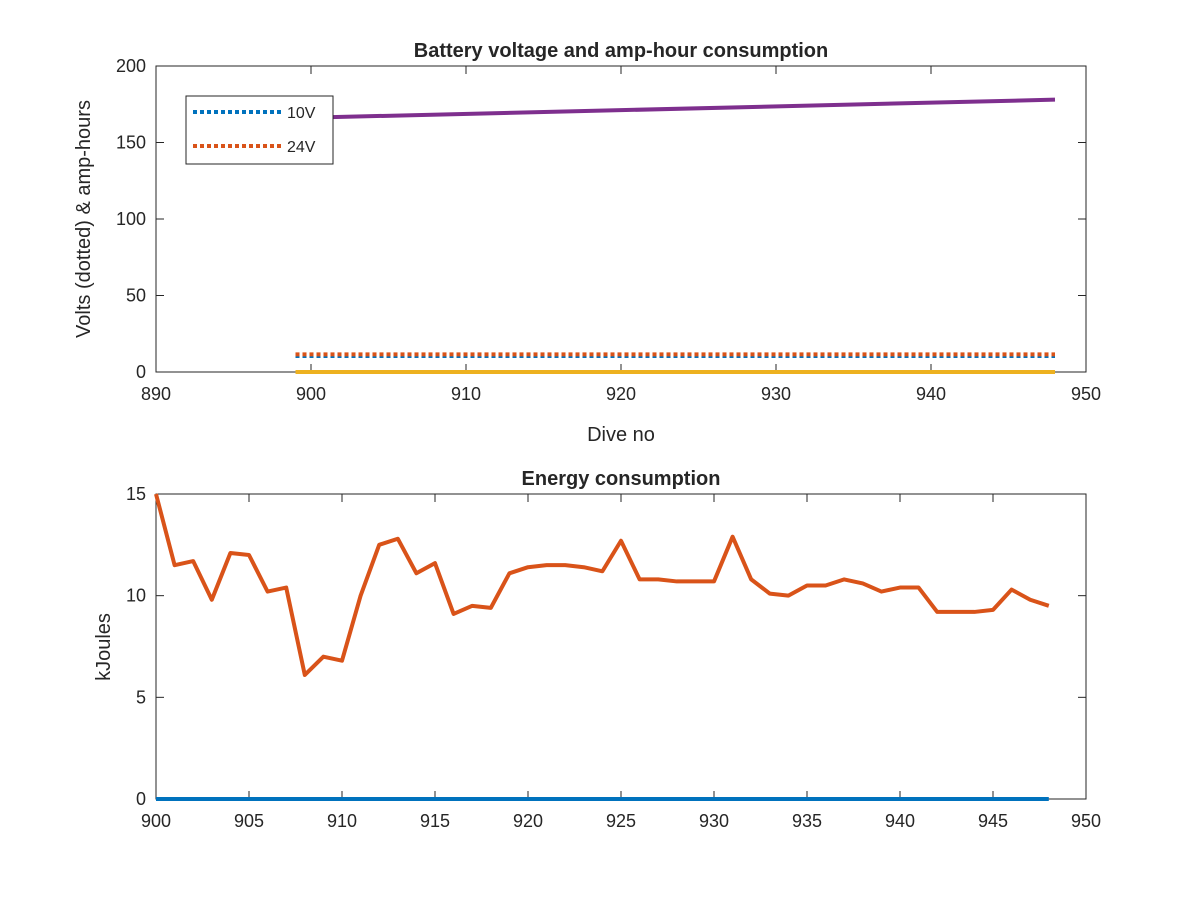  Describe the element at coordinates (621, 821) in the screenshot. I see `energy-x-tick-label: 925` at that location.